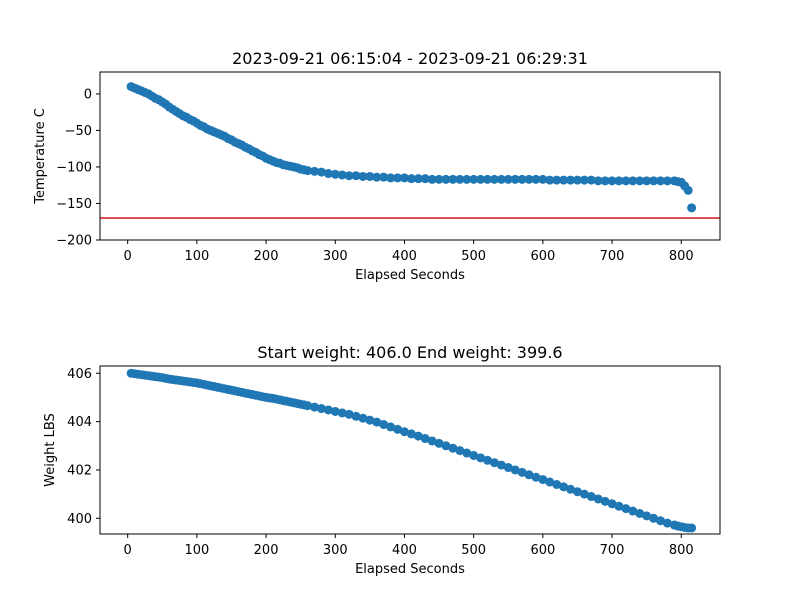 This screenshot has width=800, height=600. Describe the element at coordinates (409, 352) in the screenshot. I see `chart-title: Start weight: 406.0 End weight: 399.6` at that location.